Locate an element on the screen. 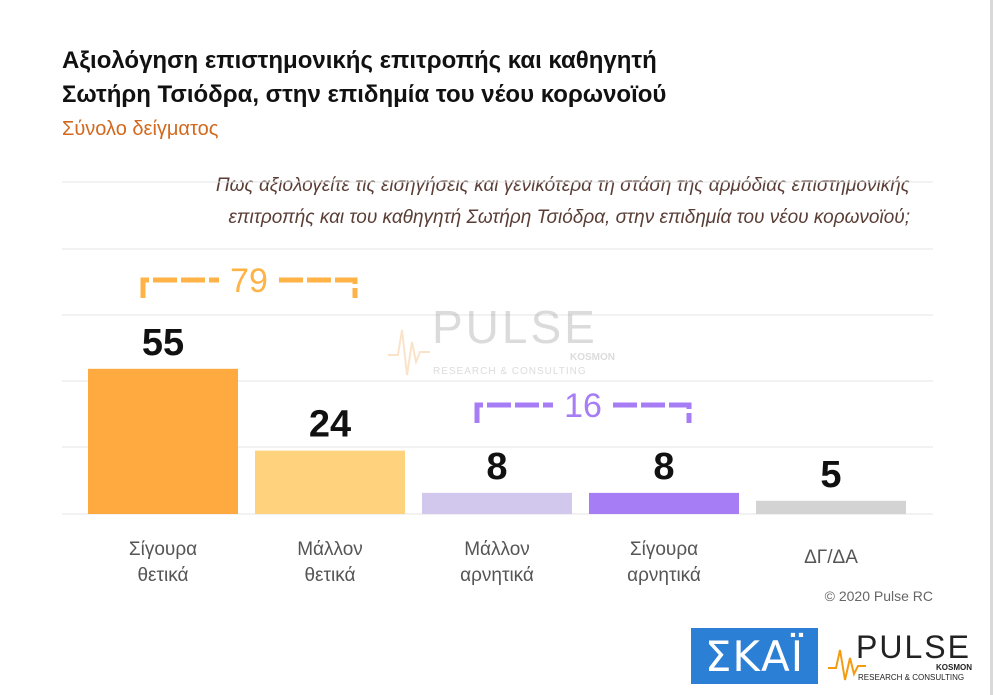 Image resolution: width=993 pixels, height=695 pixels. watermark-pulse-line is located at coordinates (409, 352).